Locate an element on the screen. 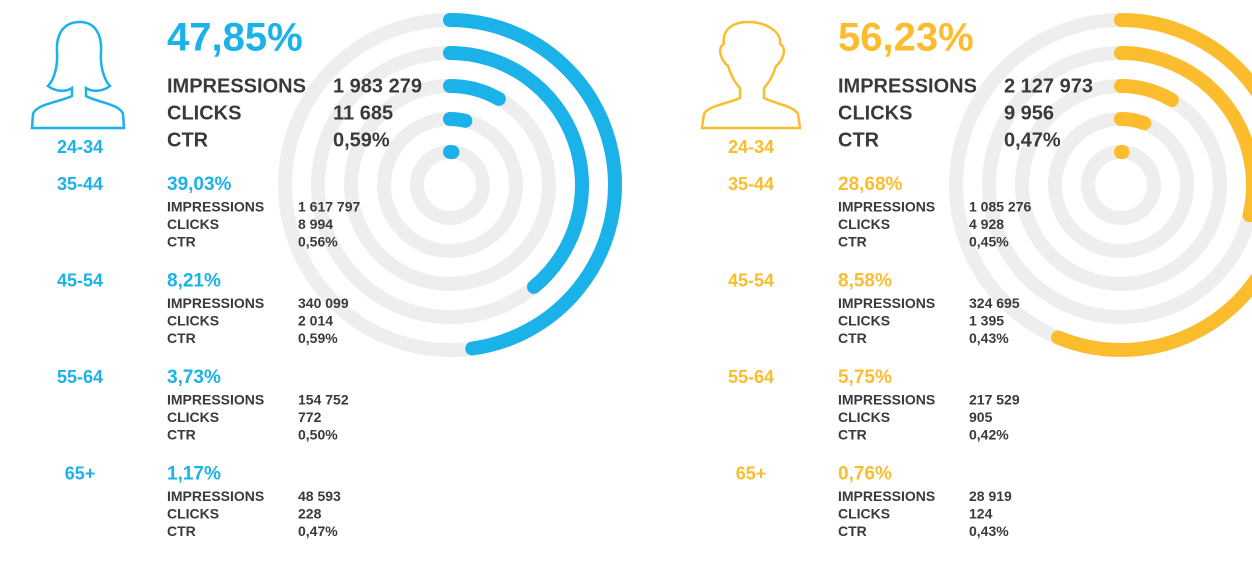 The image size is (1252, 562). metric-value: 9 956 is located at coordinates (1029, 113).